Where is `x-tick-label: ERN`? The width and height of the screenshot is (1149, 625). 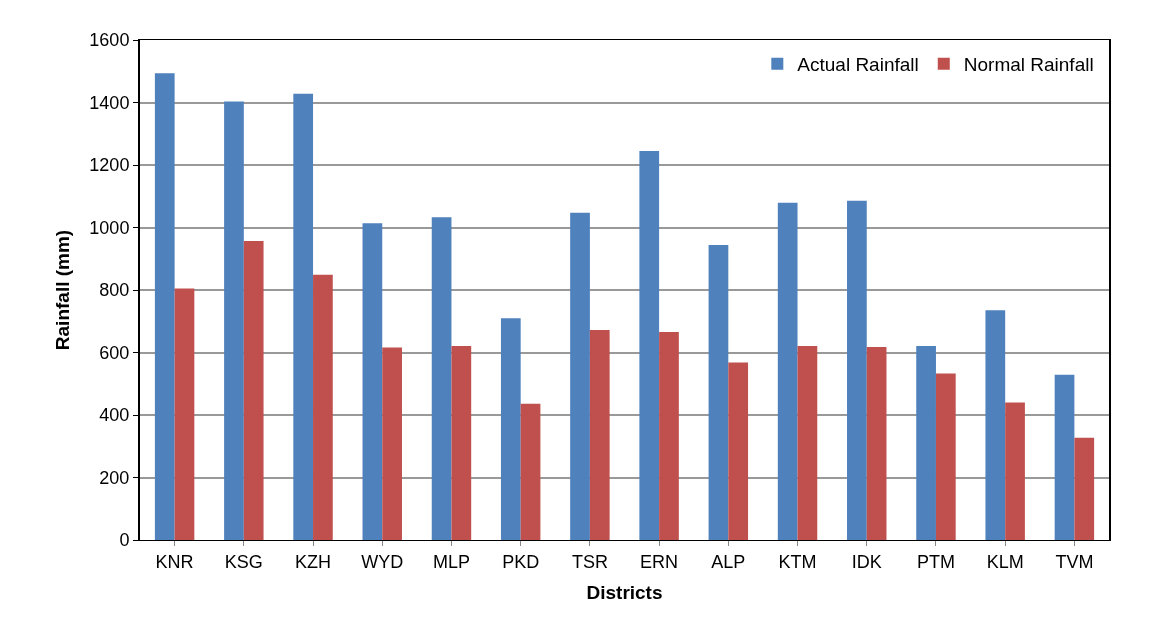
x-tick-label: ERN is located at coordinates (659, 561).